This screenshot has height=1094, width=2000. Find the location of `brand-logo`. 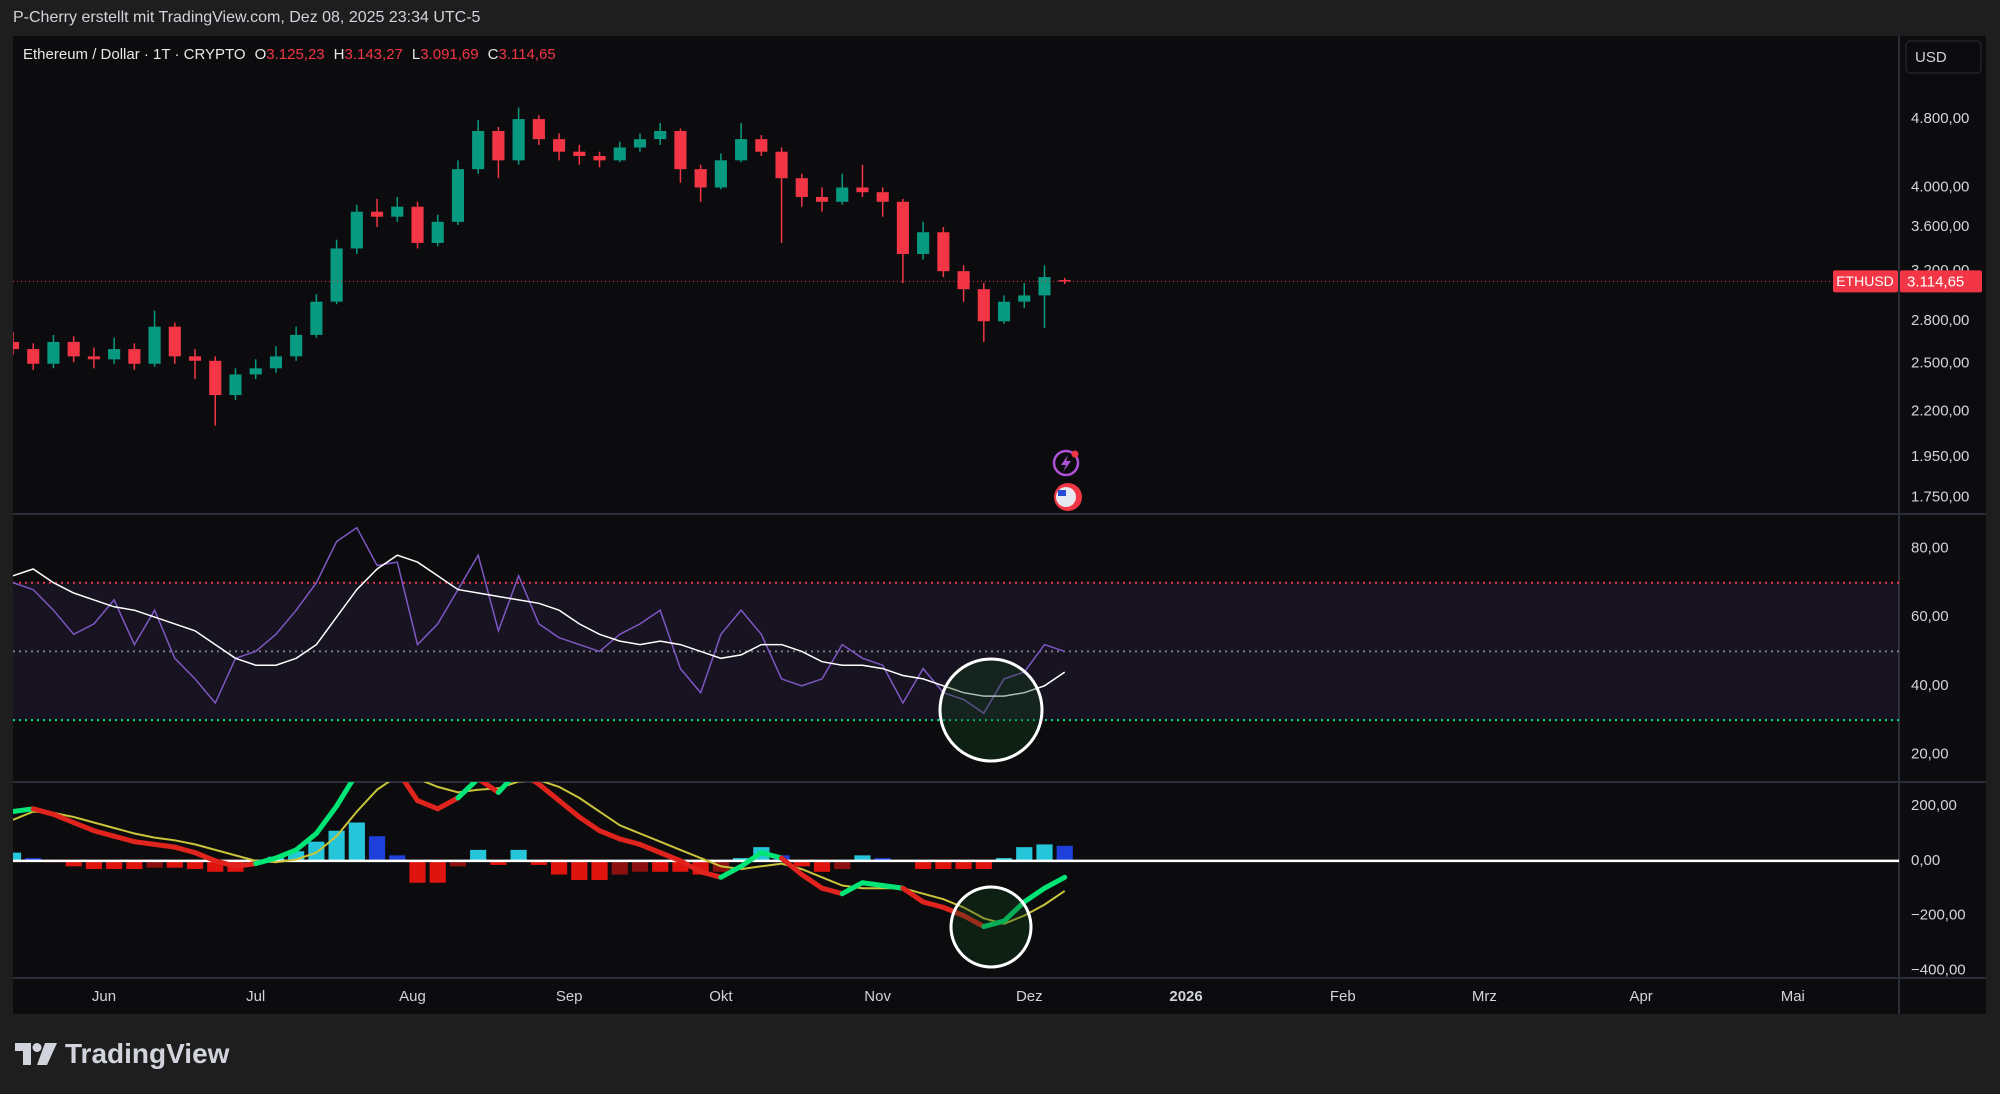

brand-logo is located at coordinates (36, 1054).